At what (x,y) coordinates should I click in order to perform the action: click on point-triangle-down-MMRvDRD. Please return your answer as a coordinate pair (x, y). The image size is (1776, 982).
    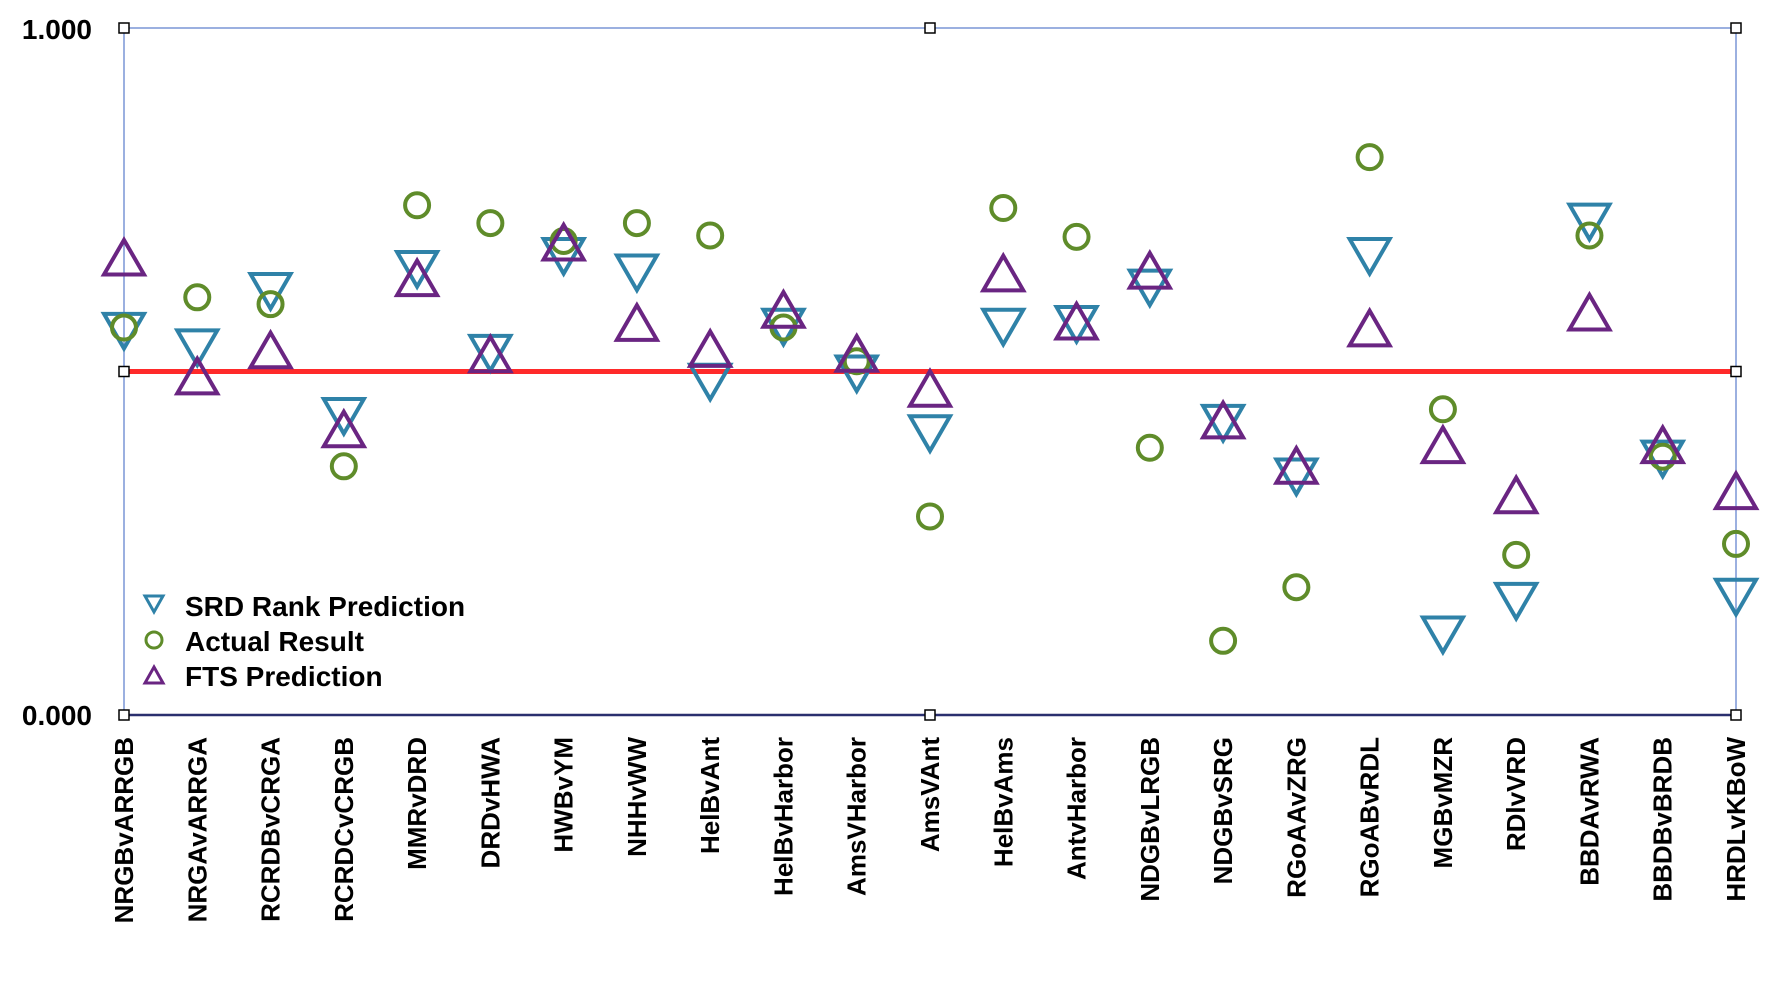
    Looking at the image, I should click on (417, 270).